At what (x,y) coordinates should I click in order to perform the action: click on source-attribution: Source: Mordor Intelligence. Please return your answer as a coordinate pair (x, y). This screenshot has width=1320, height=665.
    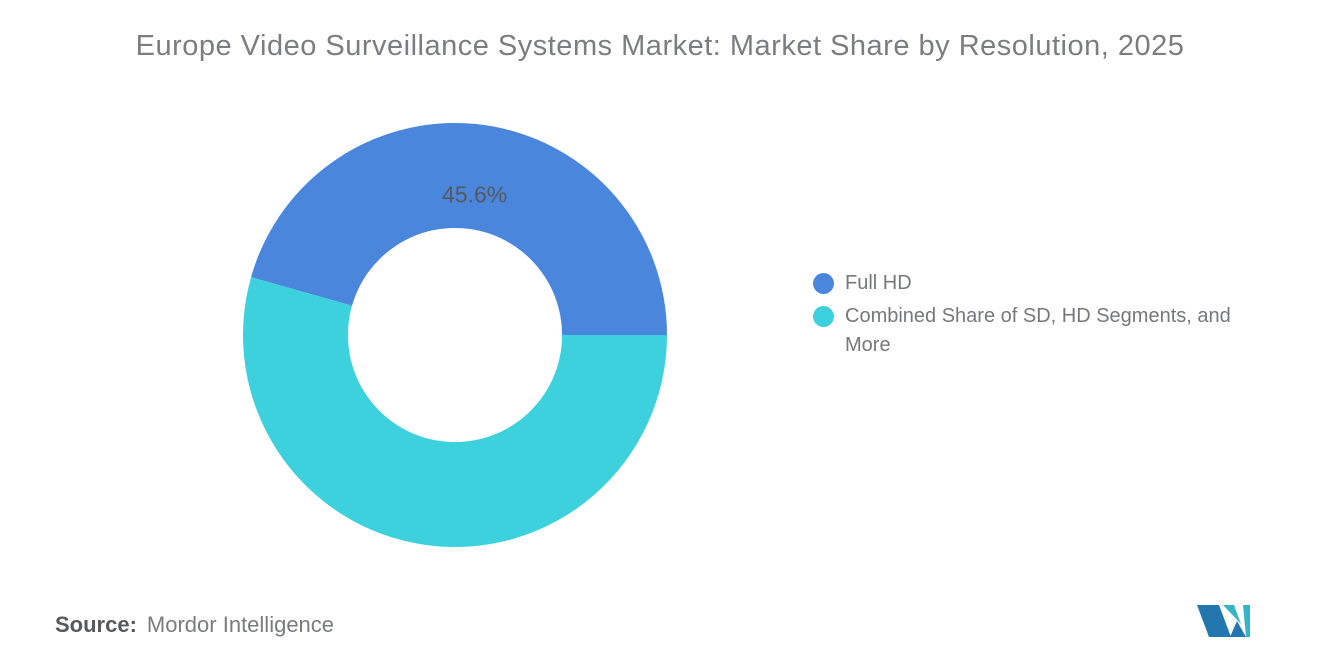
    Looking at the image, I should click on (194, 625).